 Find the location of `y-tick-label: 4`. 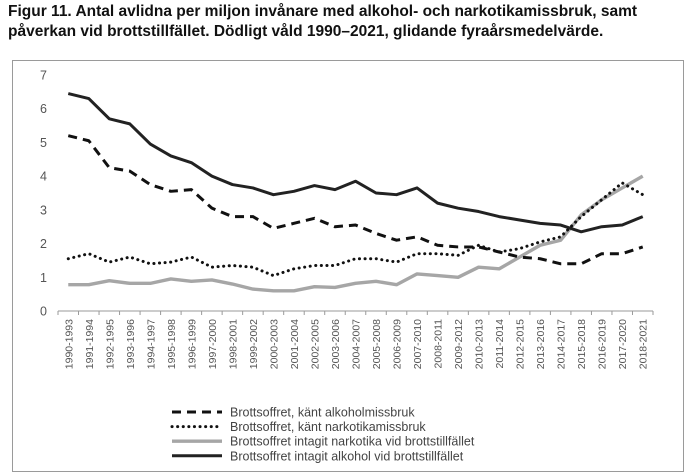

y-tick-label: 4 is located at coordinates (43, 177).